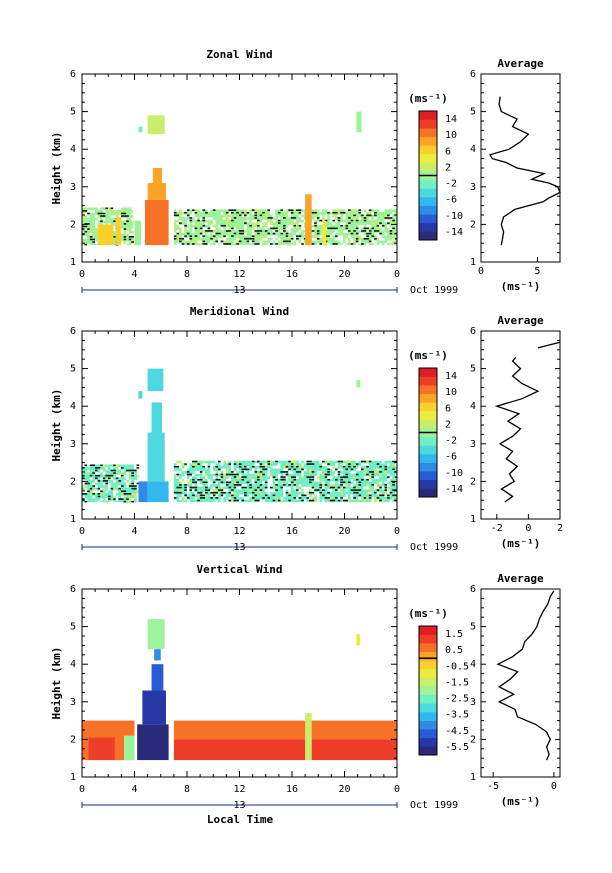 The height and width of the screenshot is (873, 612). What do you see at coordinates (82, 274) in the screenshot?
I see `zonal-x-tick-label: 0` at bounding box center [82, 274].